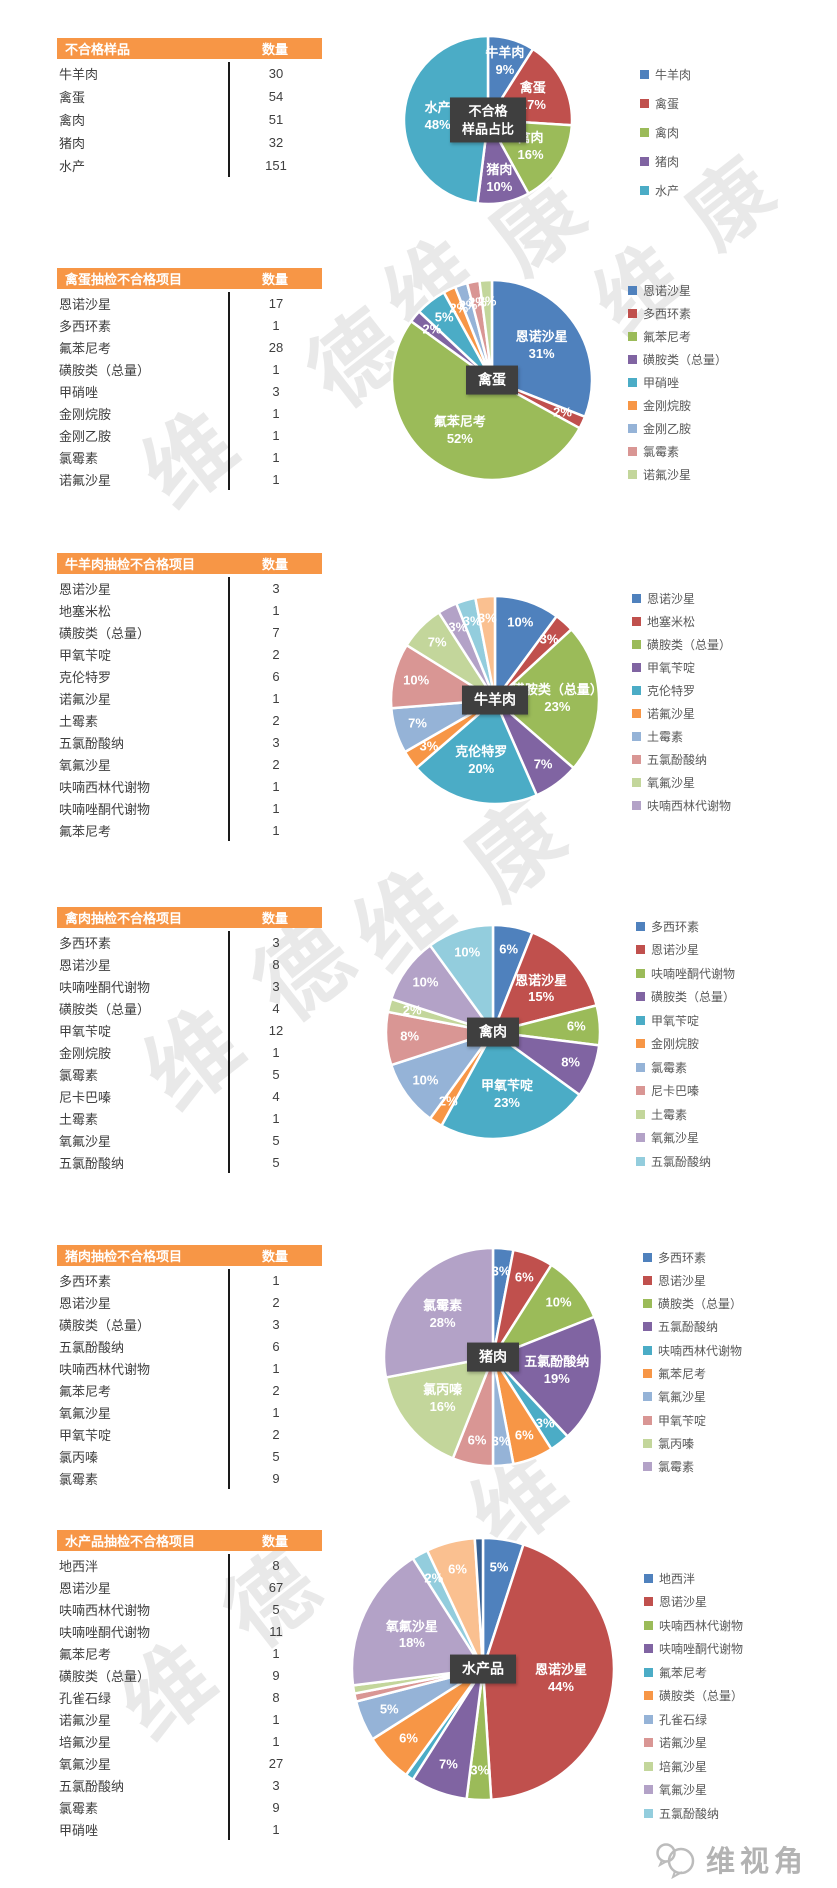 The image size is (837, 1888). I want to click on table-title: 猪肉抽检不合格项目, so click(124, 1256).